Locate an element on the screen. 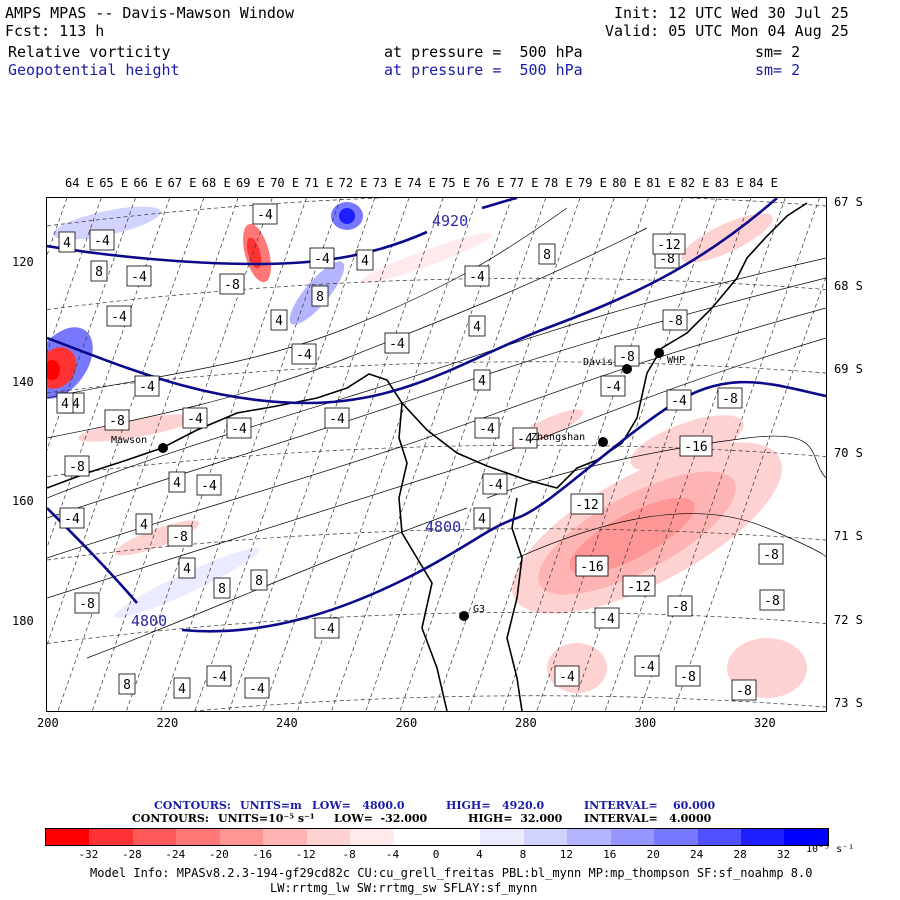  height-contour-label: CONTOURS: is located at coordinates (192, 805).